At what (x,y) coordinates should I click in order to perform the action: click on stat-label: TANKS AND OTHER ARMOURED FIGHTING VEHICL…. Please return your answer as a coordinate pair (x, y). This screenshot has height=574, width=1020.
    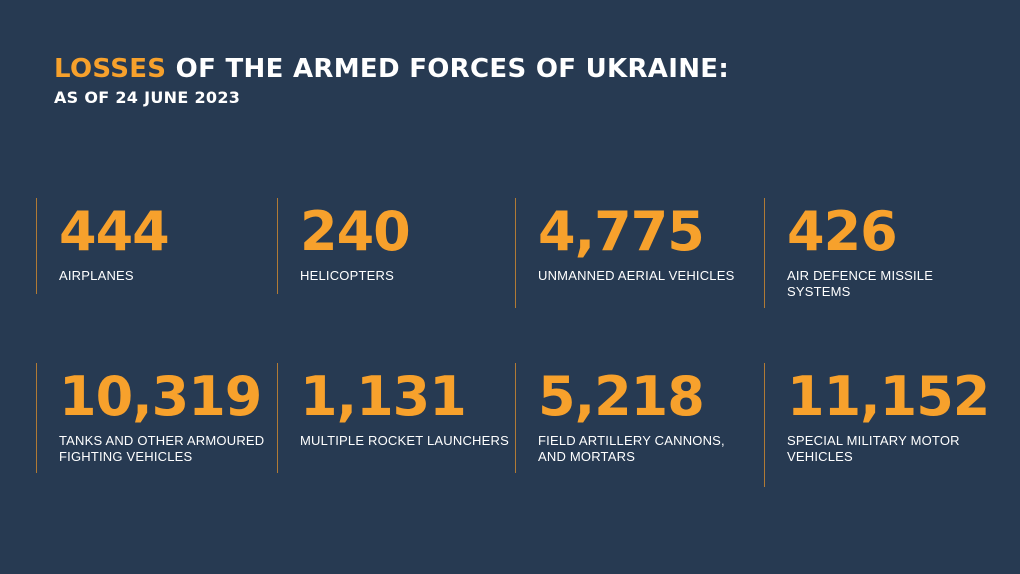
    Looking at the image, I should click on (162, 448).